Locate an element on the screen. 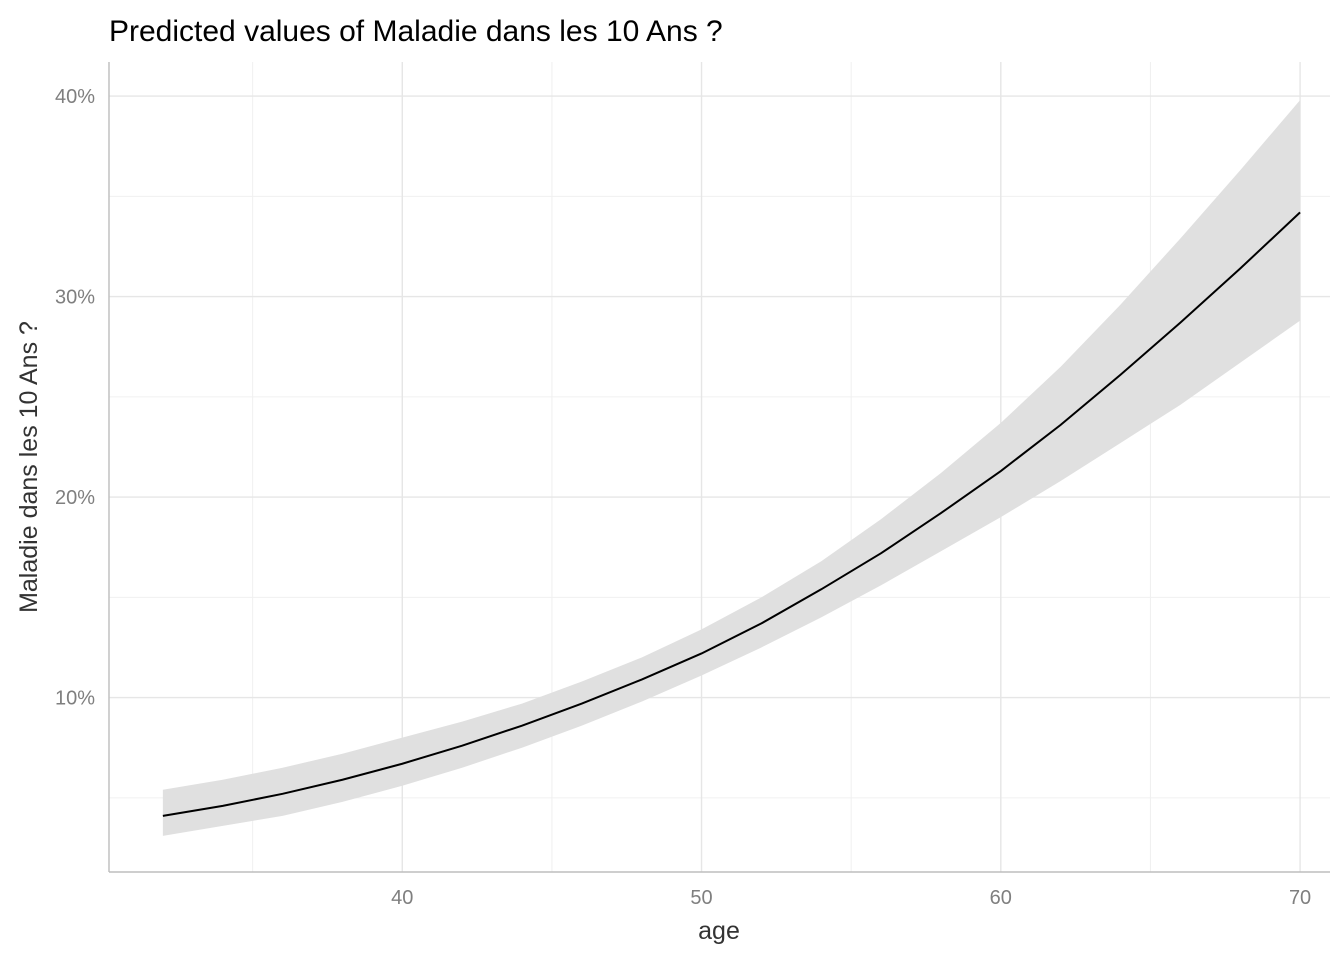  x-tick-label: 50 is located at coordinates (701, 898).